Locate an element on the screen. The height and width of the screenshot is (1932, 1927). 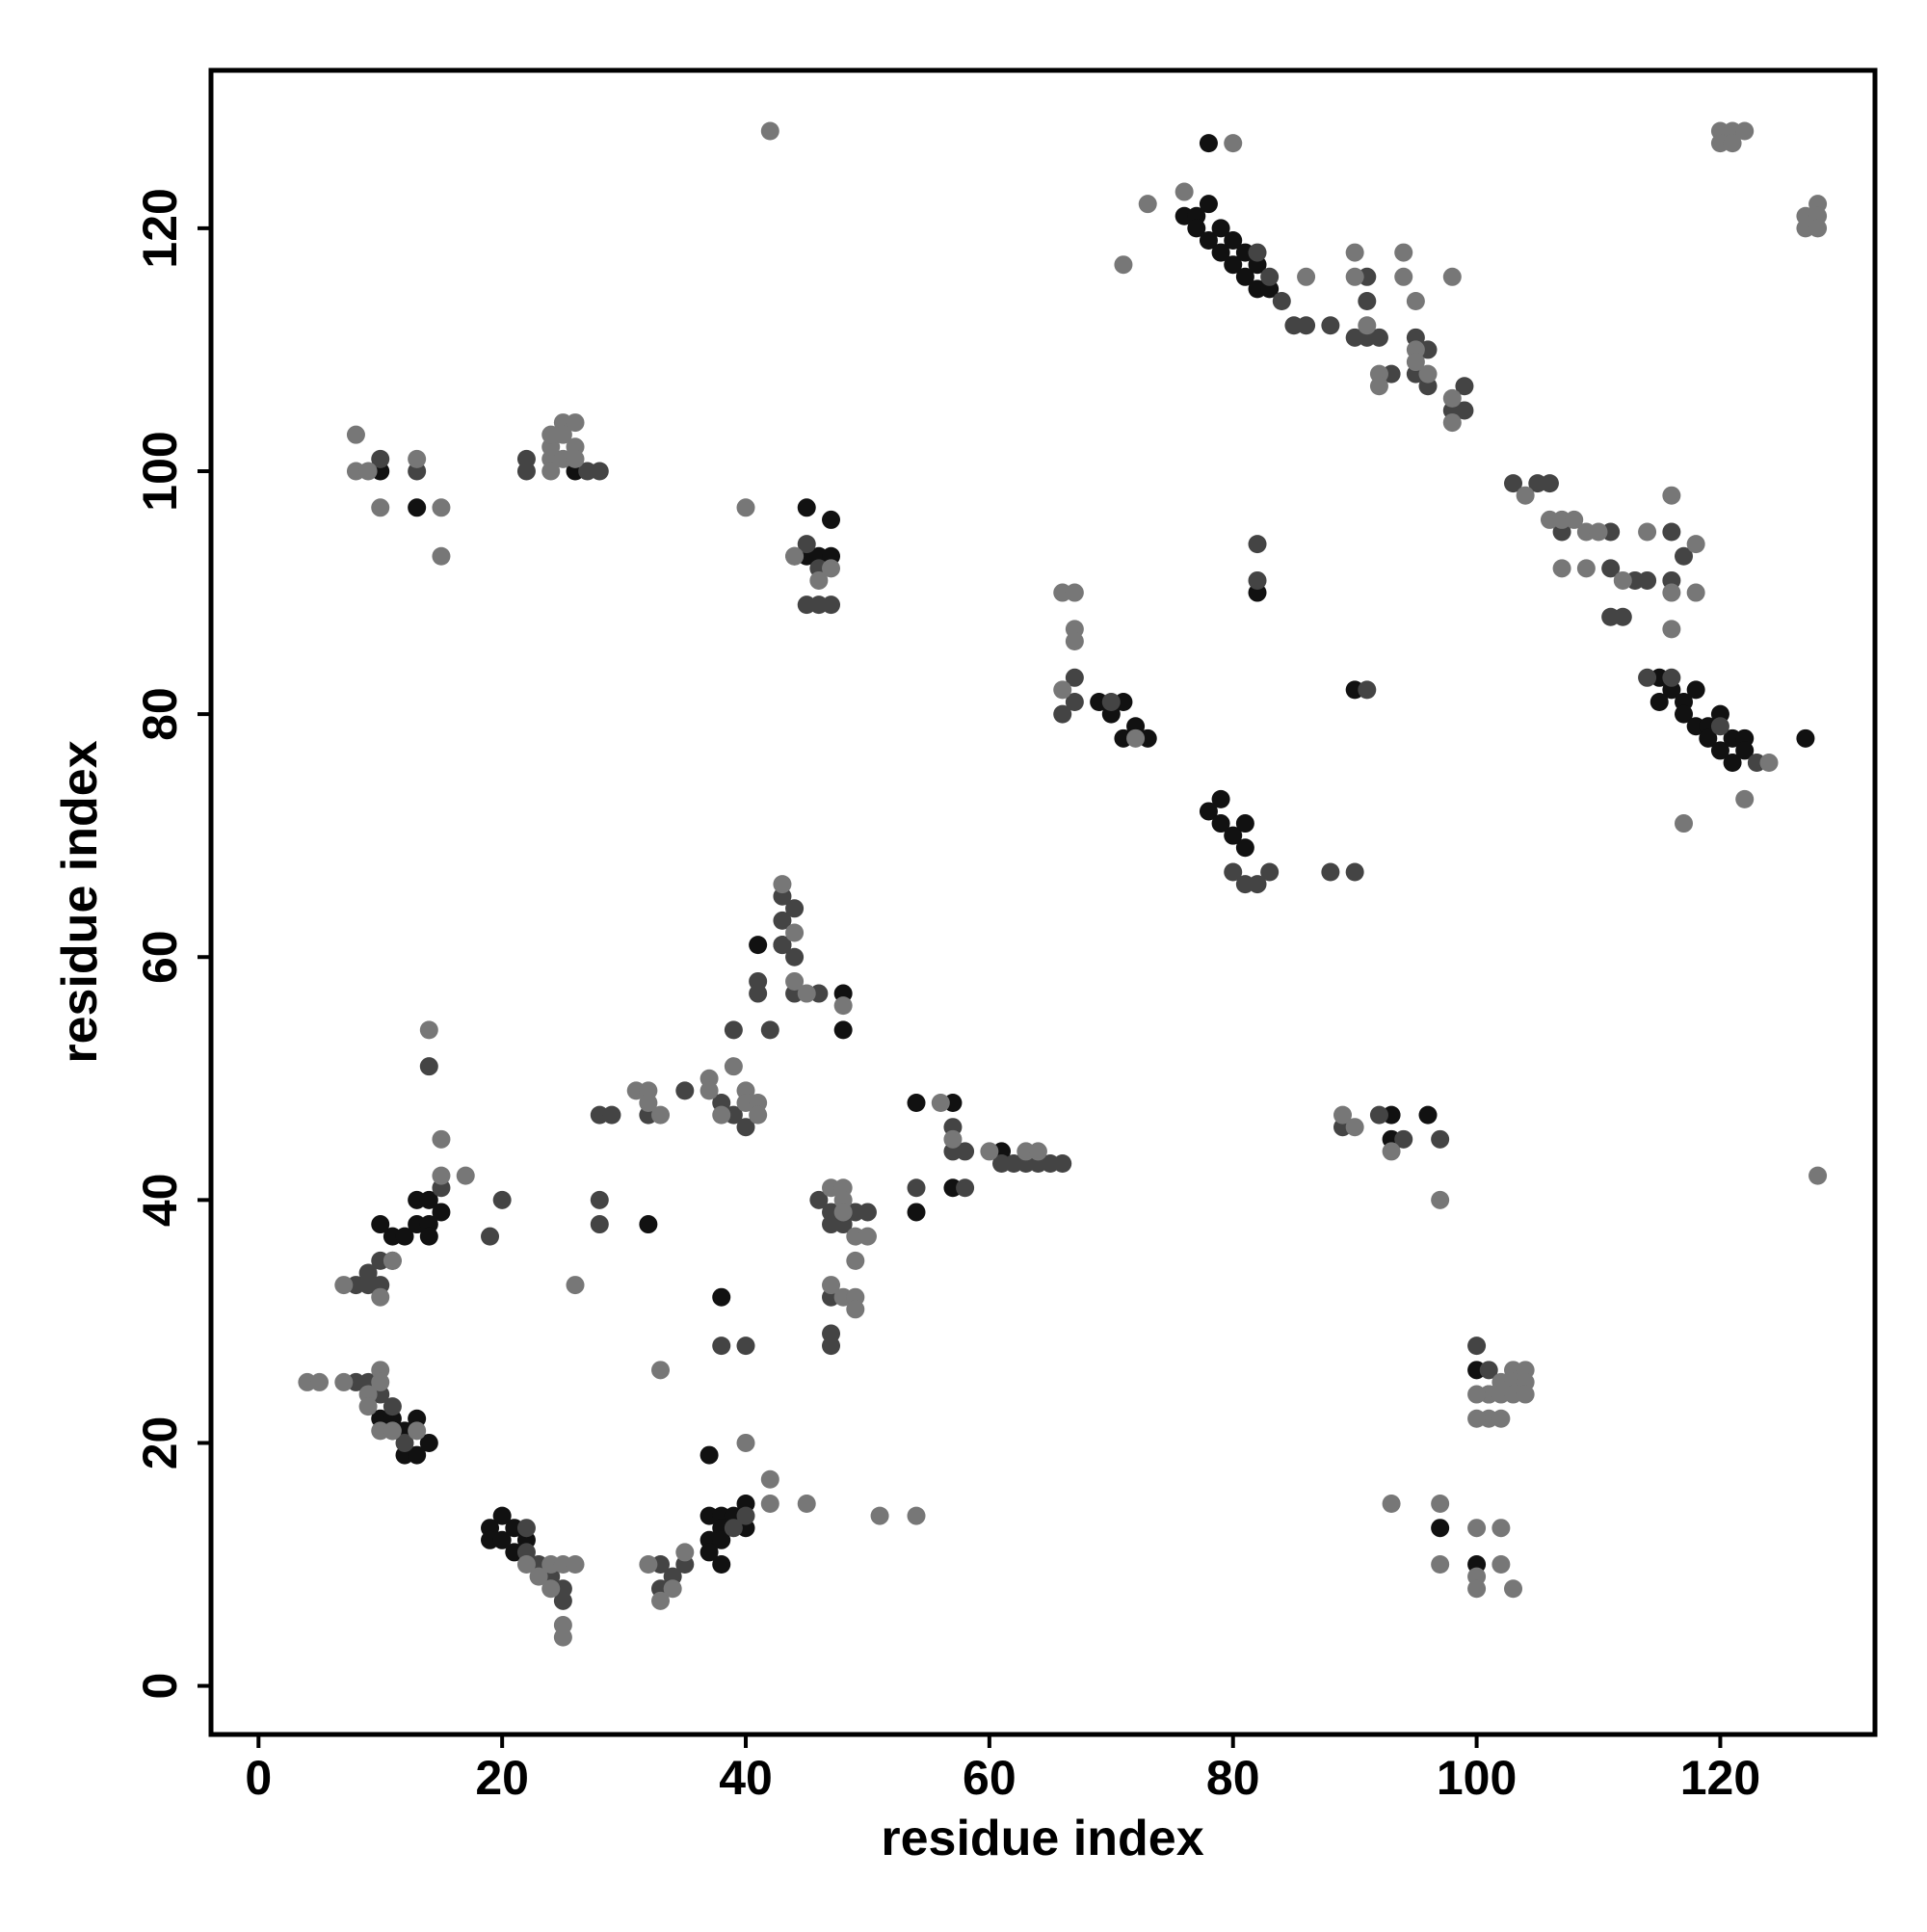
y-tick-label: 20 is located at coordinates (160, 1443).